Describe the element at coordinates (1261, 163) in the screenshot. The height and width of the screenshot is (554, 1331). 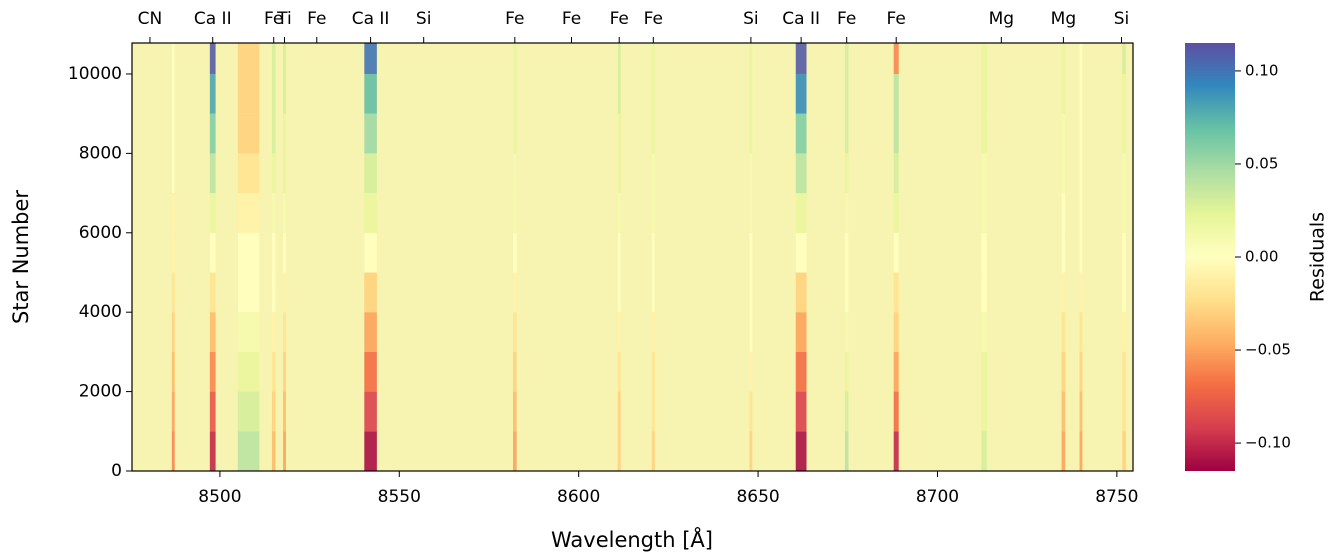
I see `colorbar-tick-label: 0.05` at that location.